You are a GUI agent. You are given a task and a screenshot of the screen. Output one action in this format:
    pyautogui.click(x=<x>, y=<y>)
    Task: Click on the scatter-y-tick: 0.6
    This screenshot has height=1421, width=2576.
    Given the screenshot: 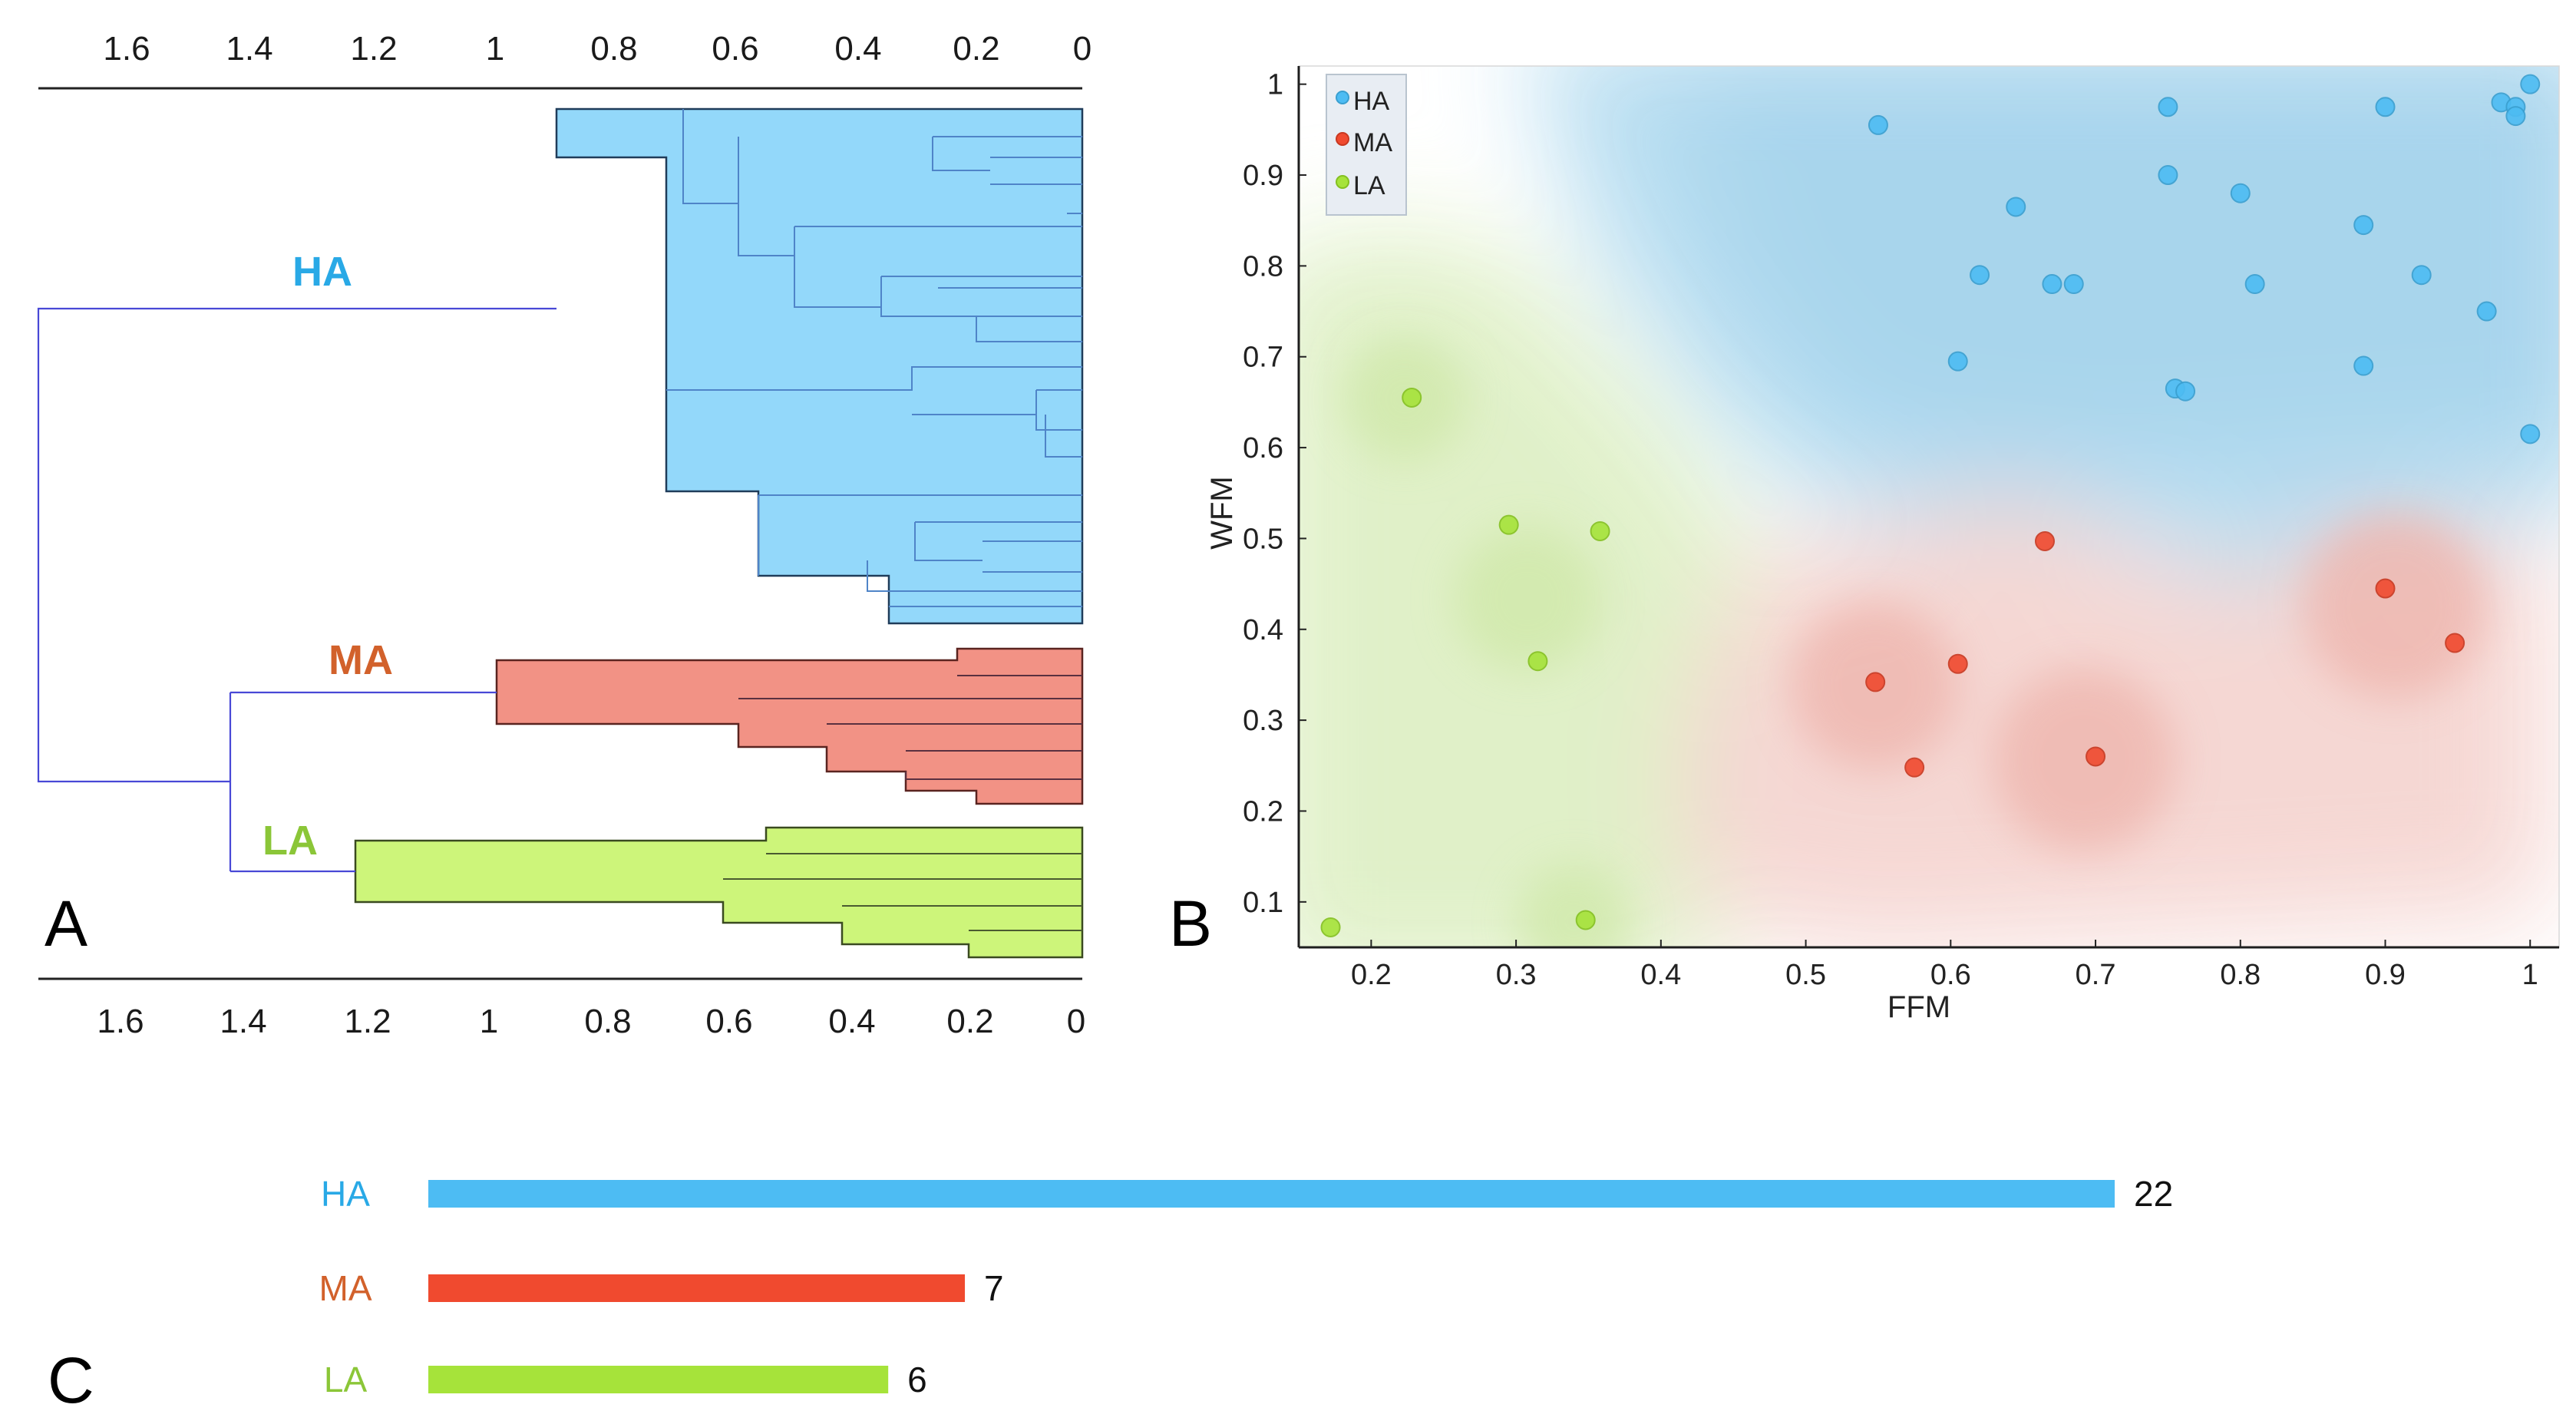 What is the action you would take?
    pyautogui.click(x=1263, y=448)
    